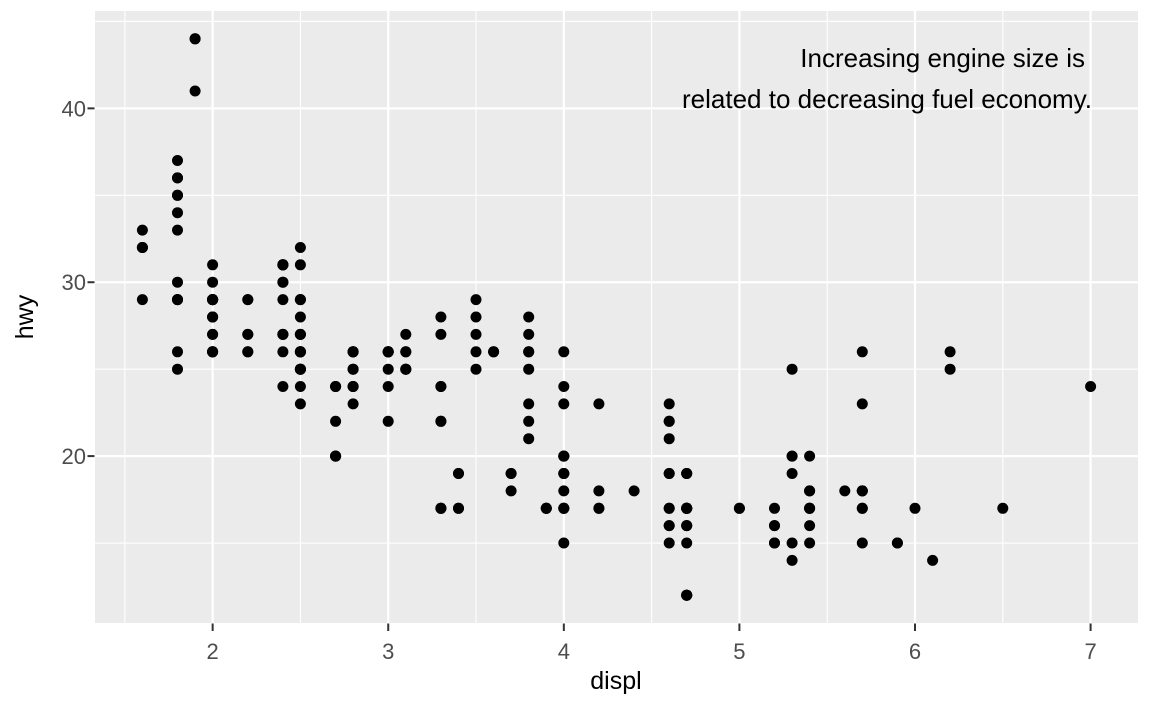  I want to click on annotation-line-2: related to decreasing fuel economy., so click(887, 99).